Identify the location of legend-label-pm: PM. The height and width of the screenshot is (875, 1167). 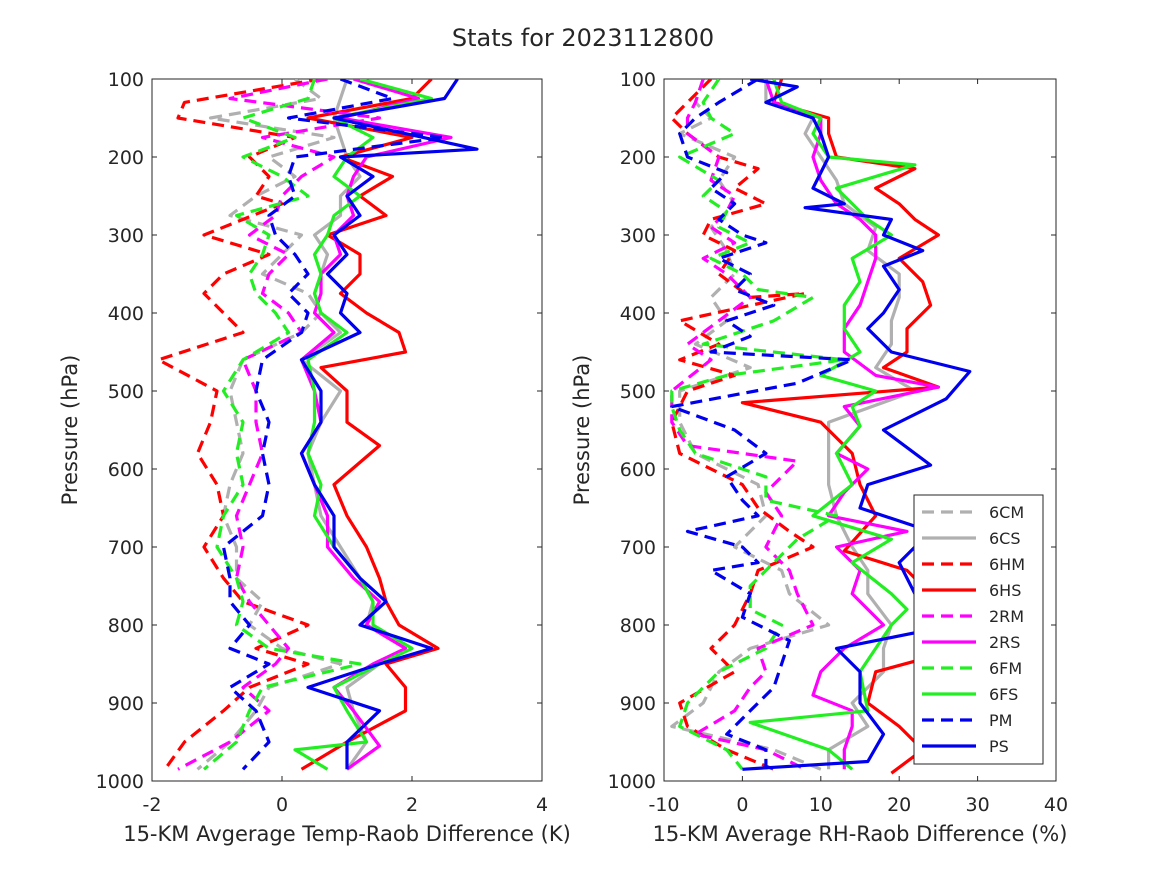
(1000, 720).